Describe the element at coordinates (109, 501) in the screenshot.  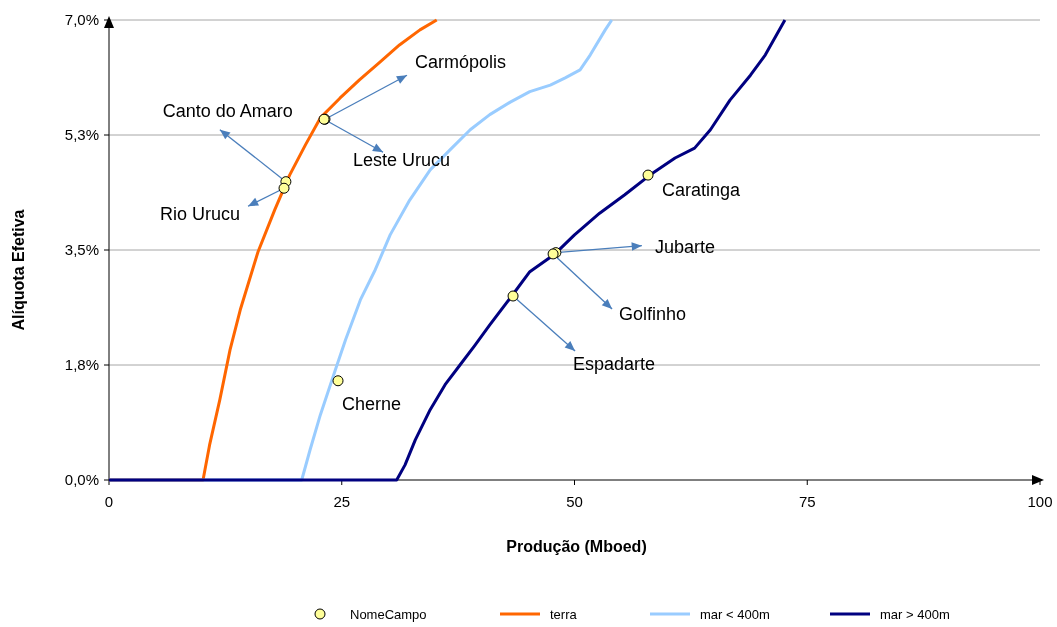
I see `x-tick-label: 0` at that location.